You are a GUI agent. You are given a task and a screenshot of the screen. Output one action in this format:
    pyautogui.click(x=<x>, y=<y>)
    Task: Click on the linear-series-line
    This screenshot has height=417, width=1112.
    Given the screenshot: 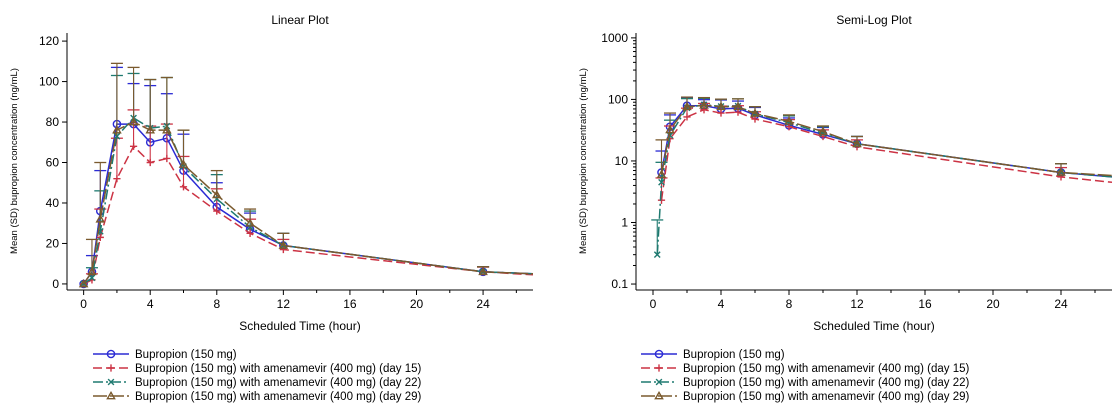 What is the action you would take?
    pyautogui.click(x=308, y=215)
    